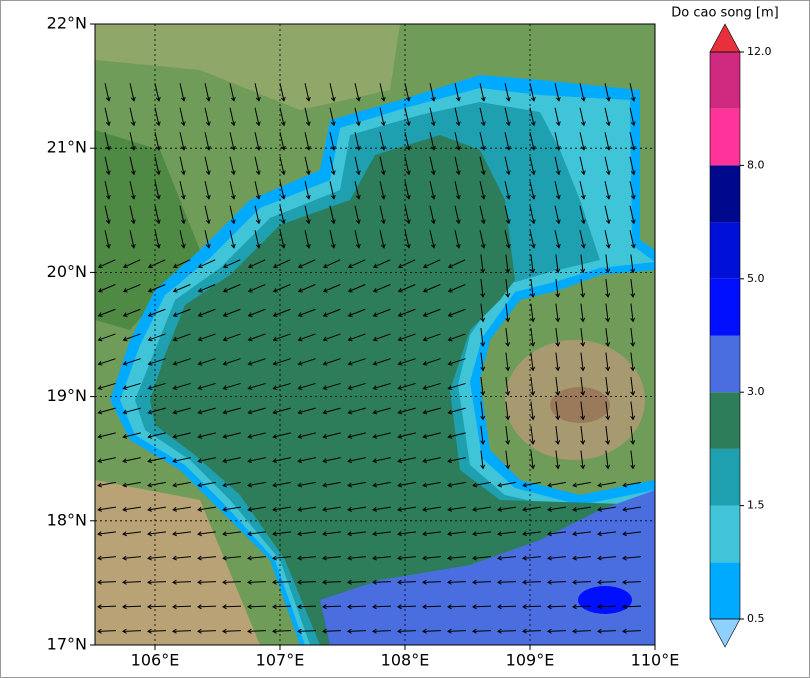 This screenshot has height=678, width=810. Describe the element at coordinates (725, 250) in the screenshot. I see `colorbar-segment` at that location.